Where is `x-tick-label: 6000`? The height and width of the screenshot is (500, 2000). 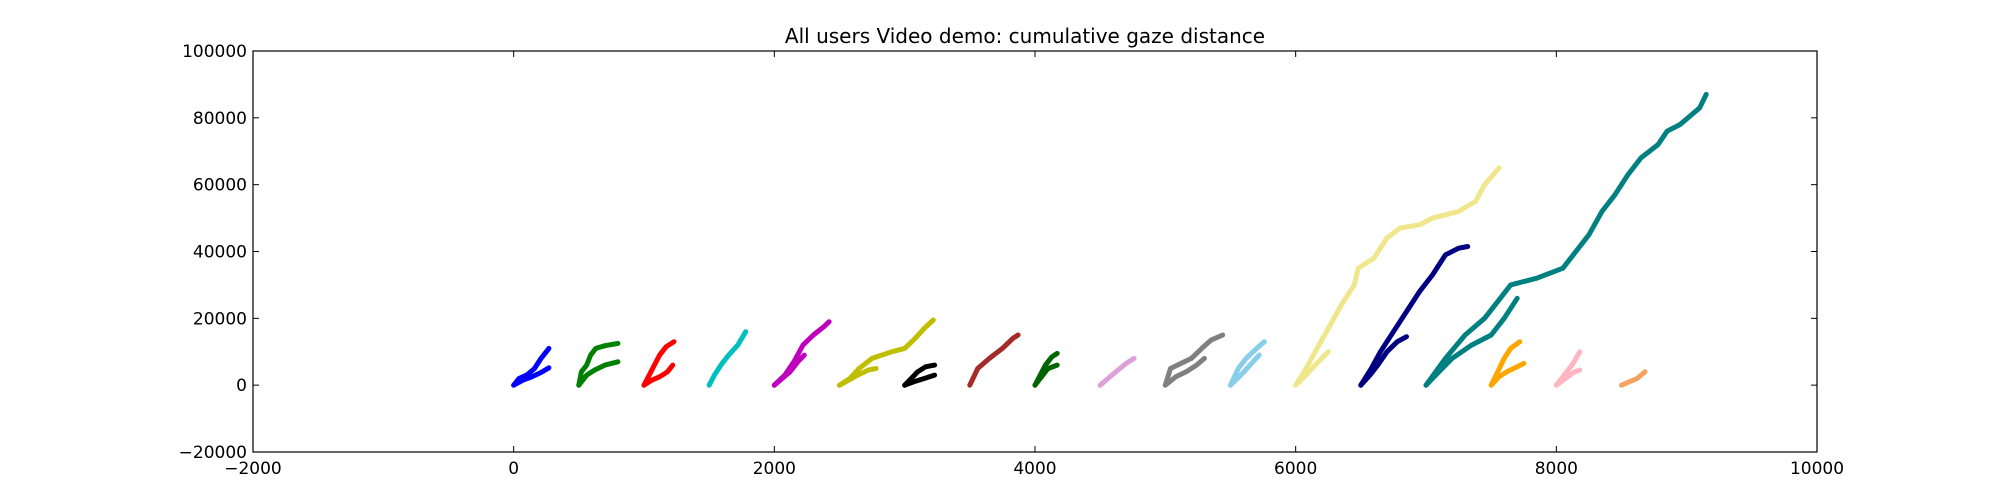
x-tick-label: 6000 is located at coordinates (1295, 469).